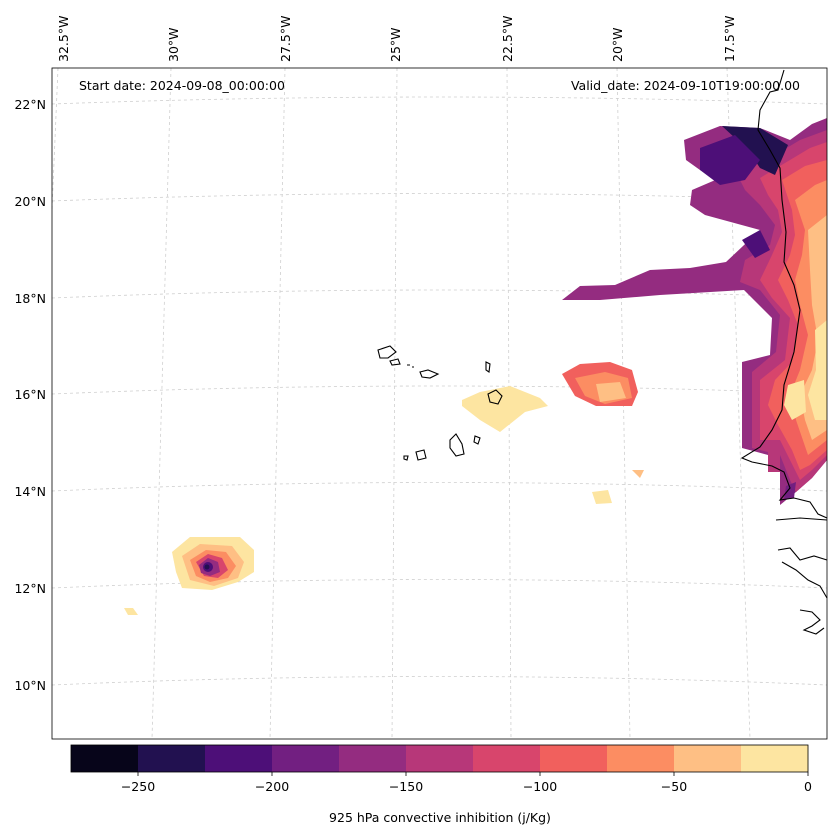  What do you see at coordinates (30, 201) in the screenshot?
I see `lat-label: 20°N` at bounding box center [30, 201].